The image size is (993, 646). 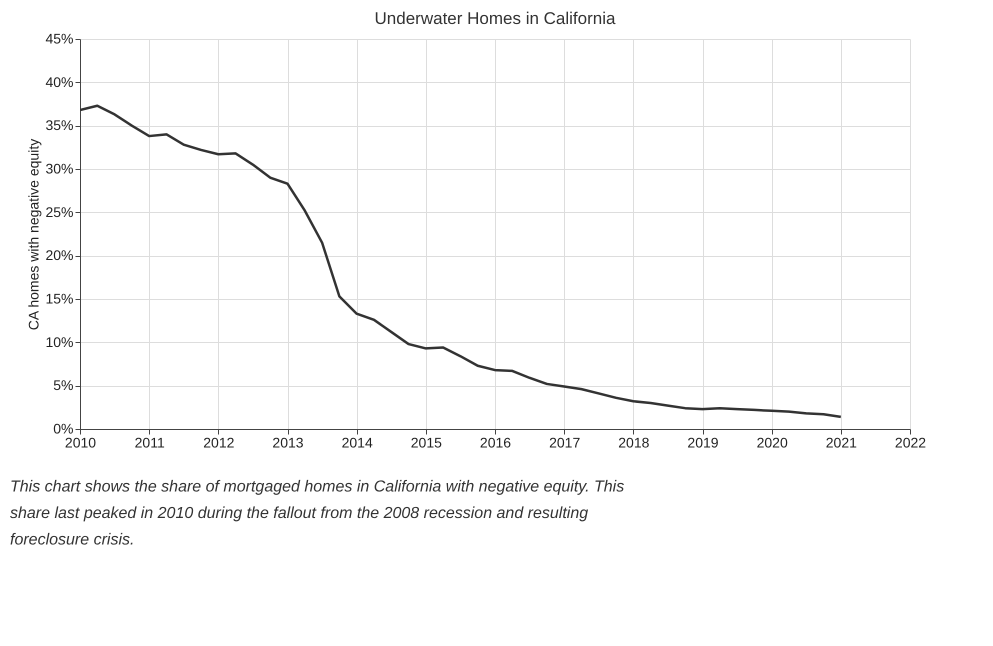 What do you see at coordinates (59, 342) in the screenshot?
I see `y-tick-label: 10%` at bounding box center [59, 342].